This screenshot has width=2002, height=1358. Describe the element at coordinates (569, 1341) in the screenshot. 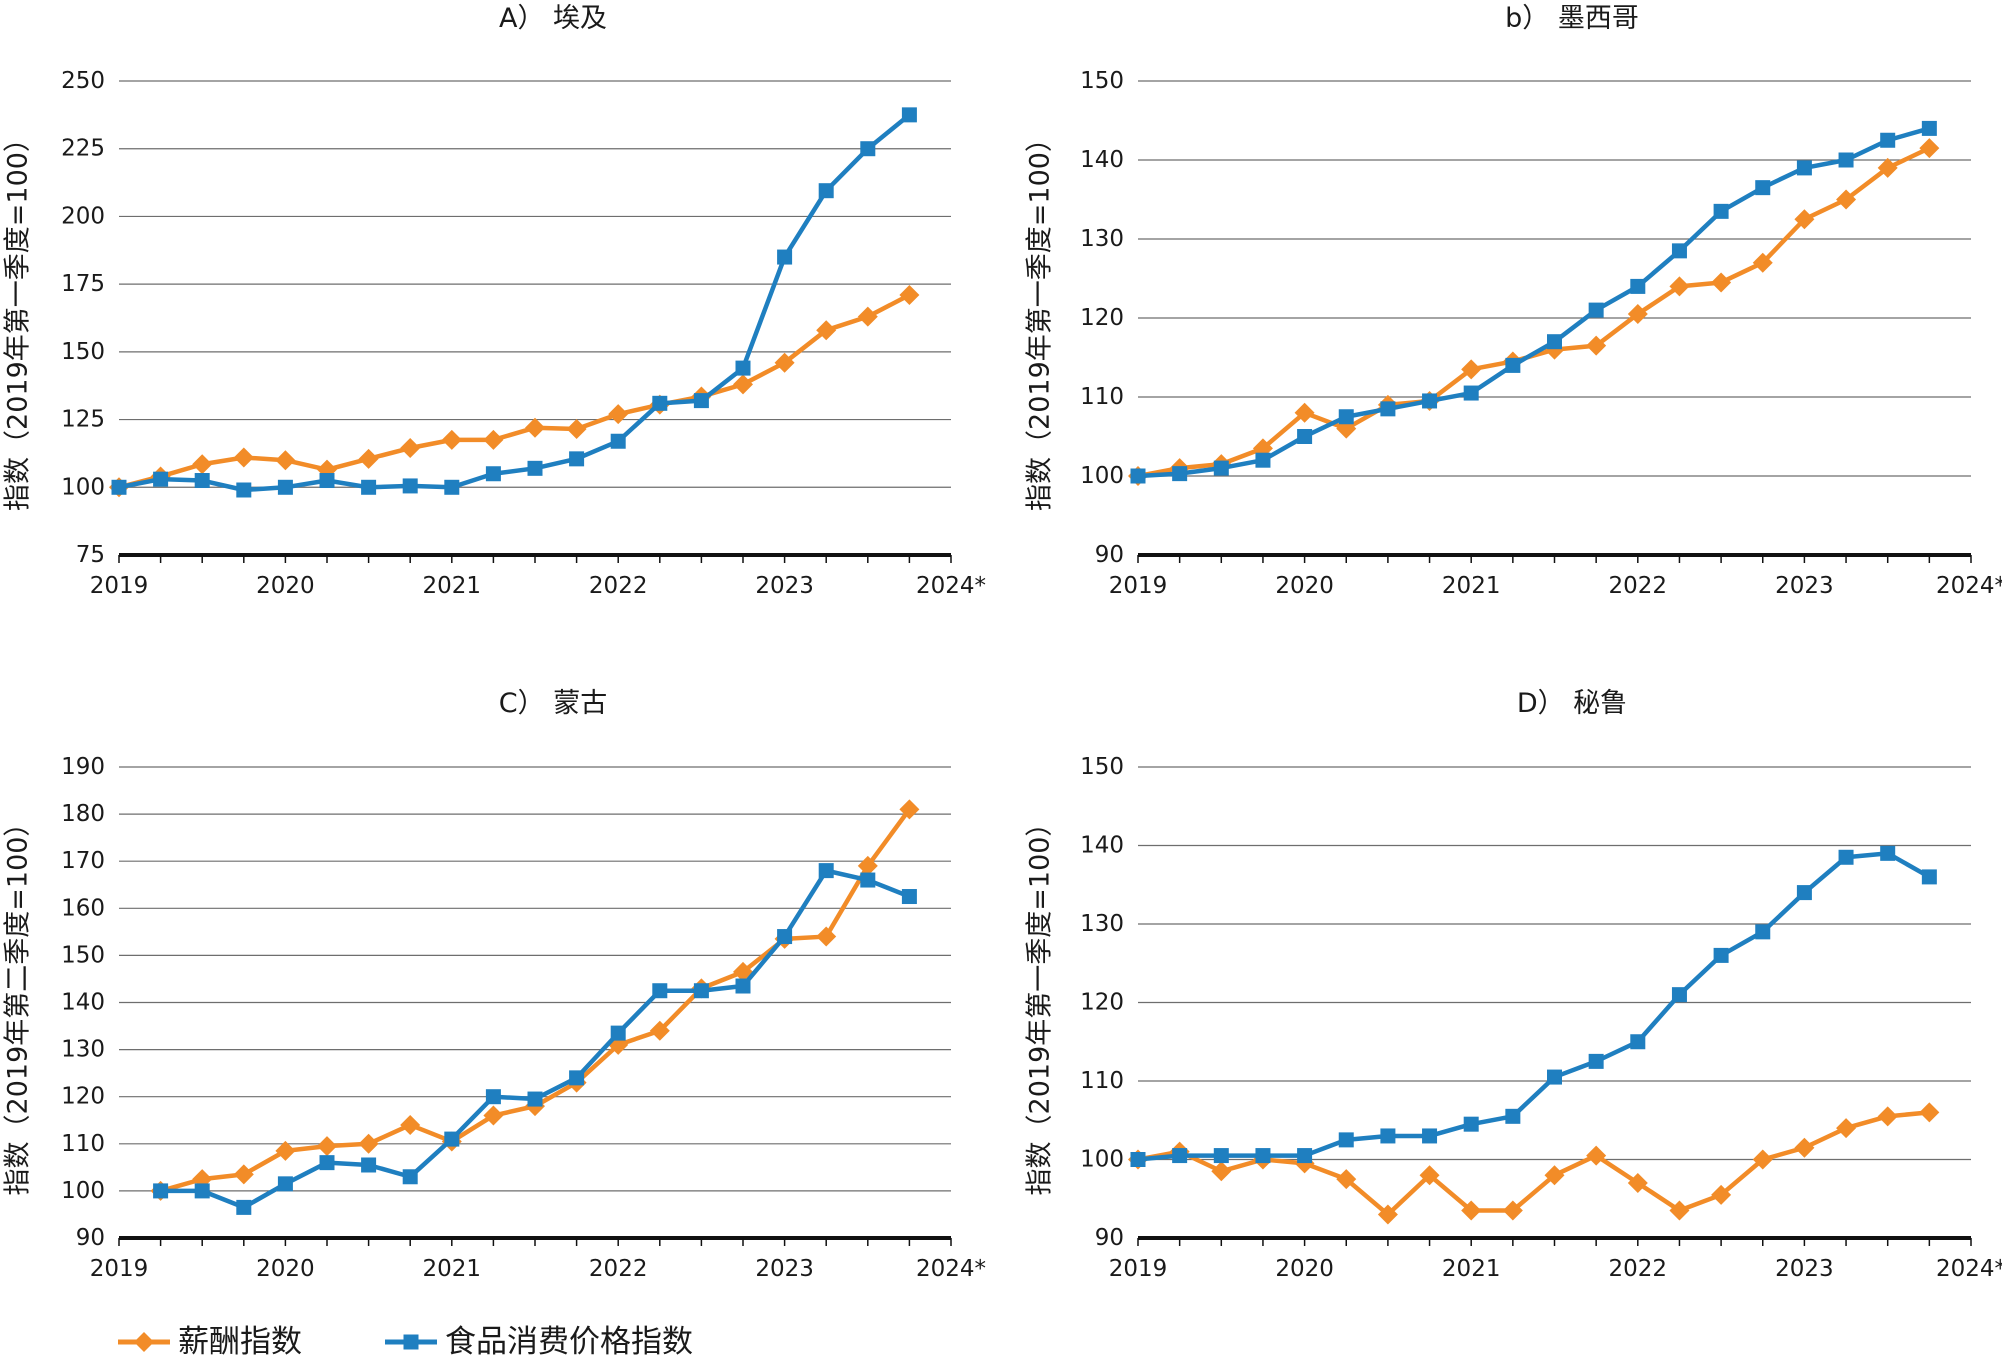

I see `legend-label: 食品消费价格指数` at that location.